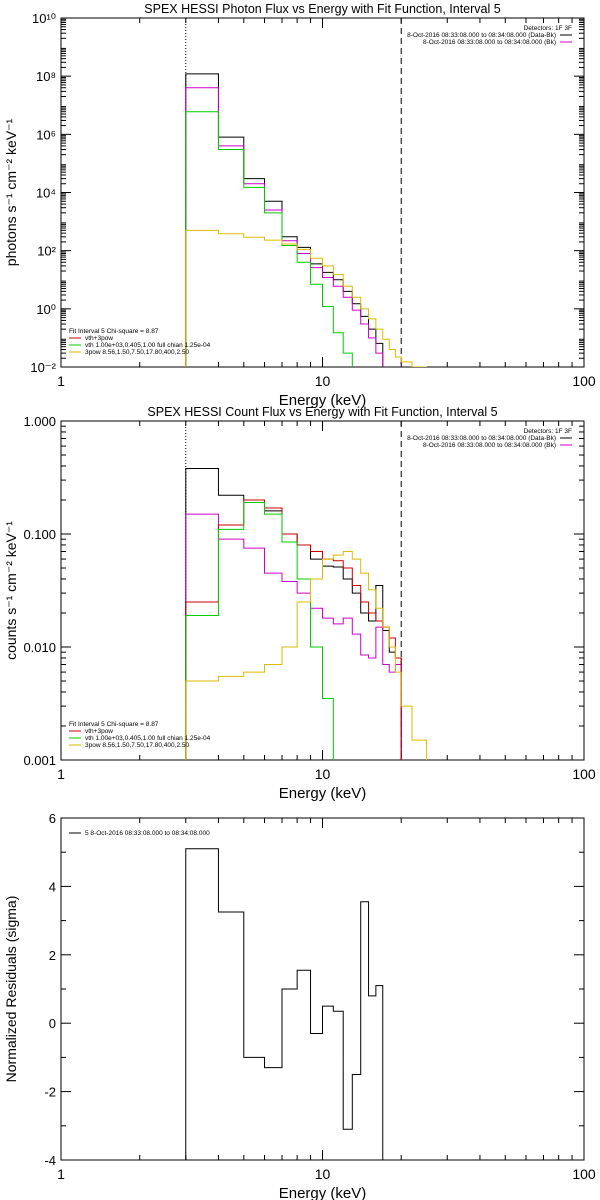 This screenshot has height=1200, width=600. Describe the element at coordinates (39, 647) in the screenshot. I see `y-tick-label: 0.010` at that location.